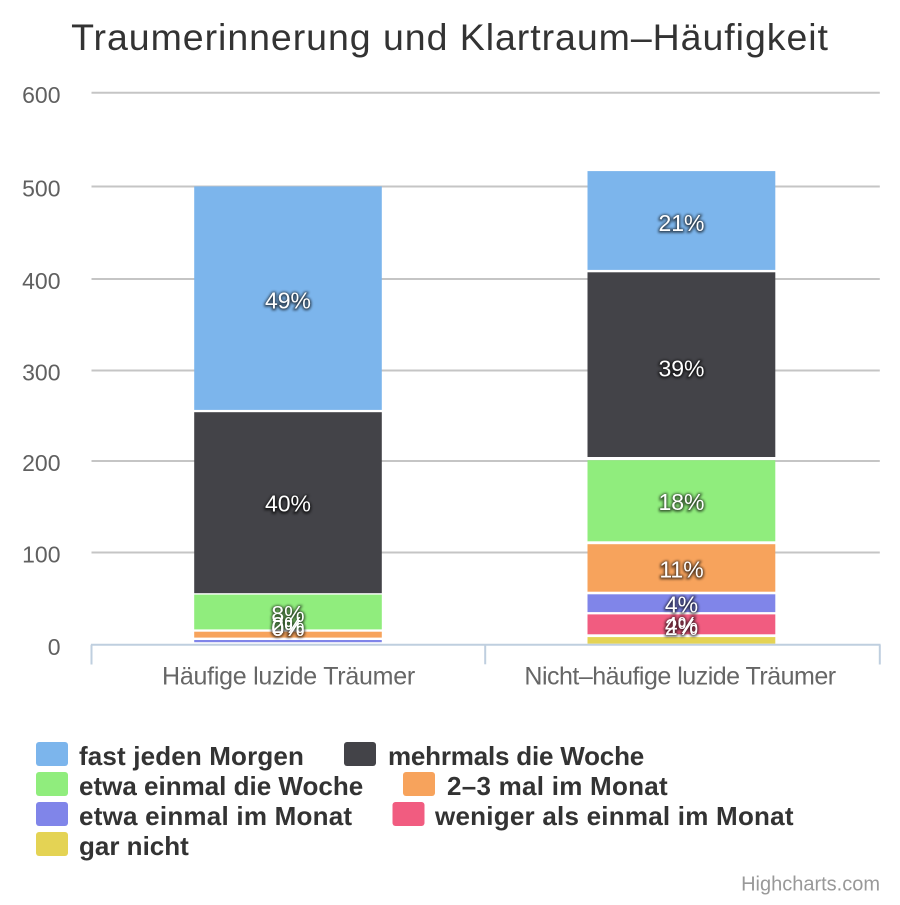 This screenshot has width=900, height=905. Describe the element at coordinates (41, 281) in the screenshot. I see `svg-text: 400` at that location.